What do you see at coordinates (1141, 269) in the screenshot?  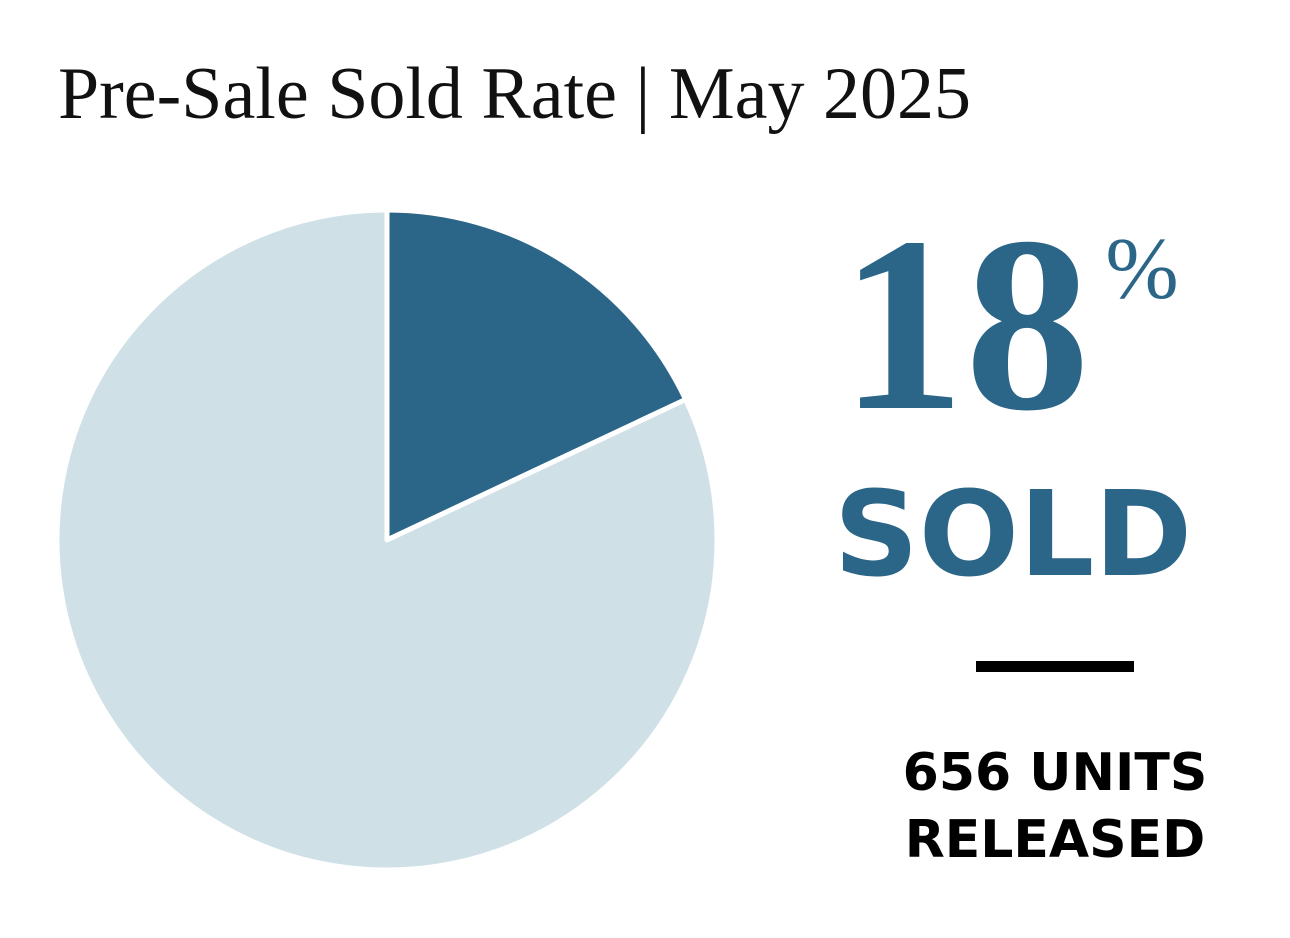 I see `headline-unit: %` at bounding box center [1141, 269].